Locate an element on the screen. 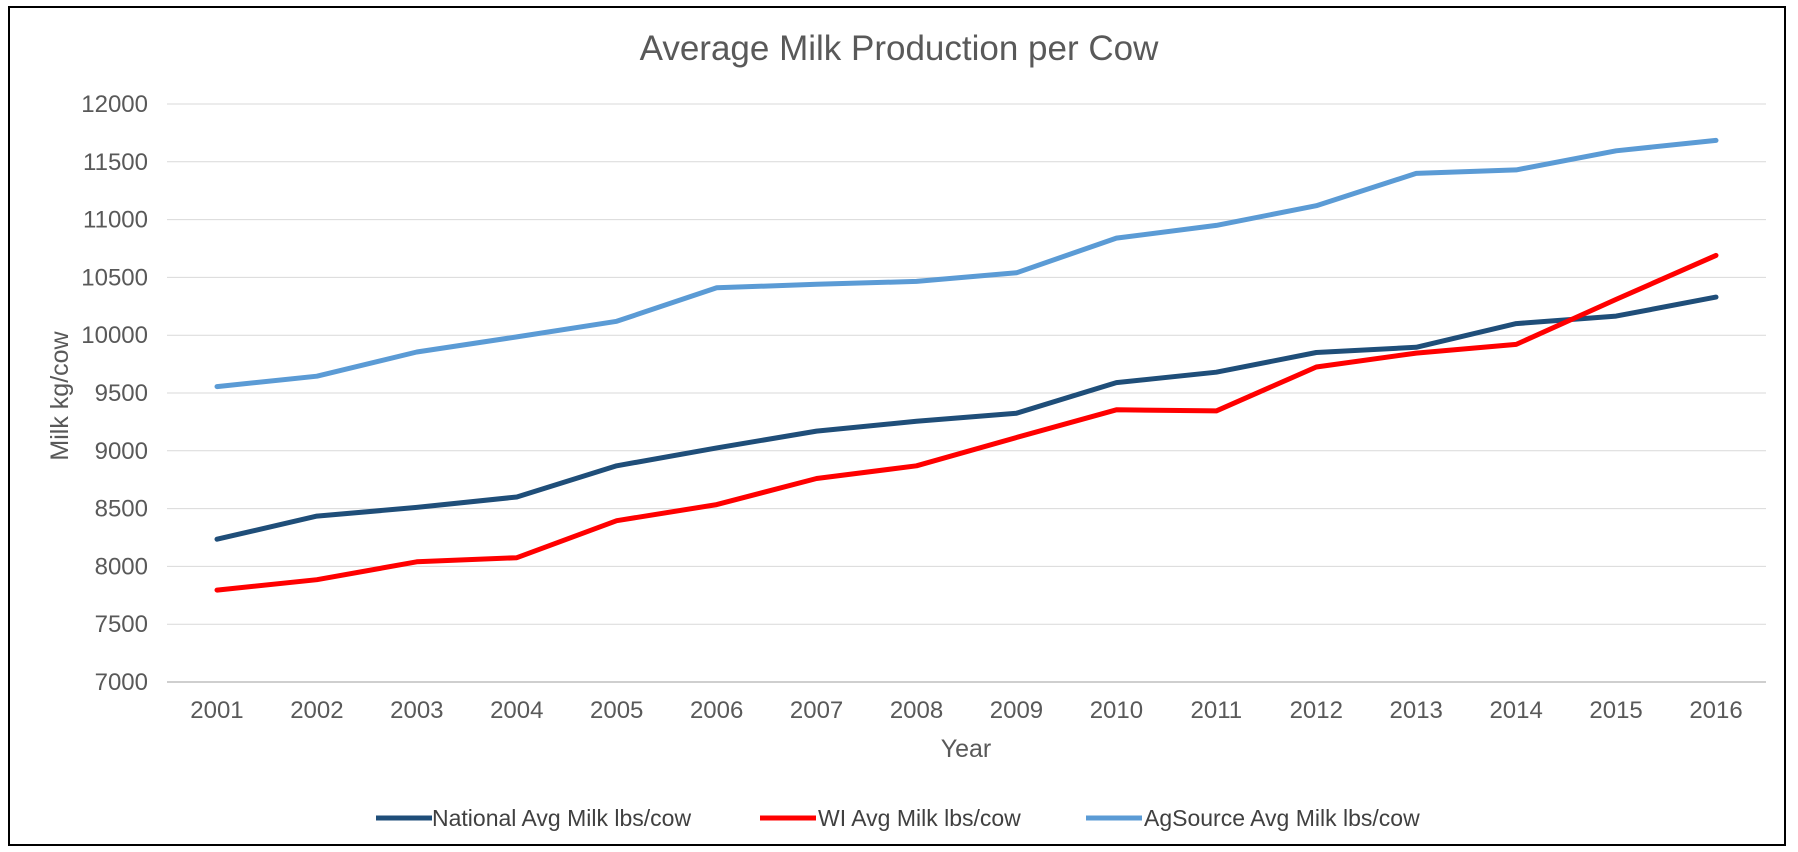 This screenshot has height=852, width=1798. legend-label-agsource: AgSource Avg Milk lbs/cow is located at coordinates (1282, 818).